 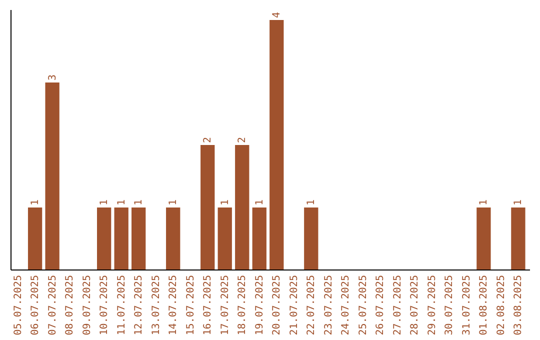 What do you see at coordinates (18, 305) in the screenshot?
I see `x-tick-label: 05.07.2025` at bounding box center [18, 305].